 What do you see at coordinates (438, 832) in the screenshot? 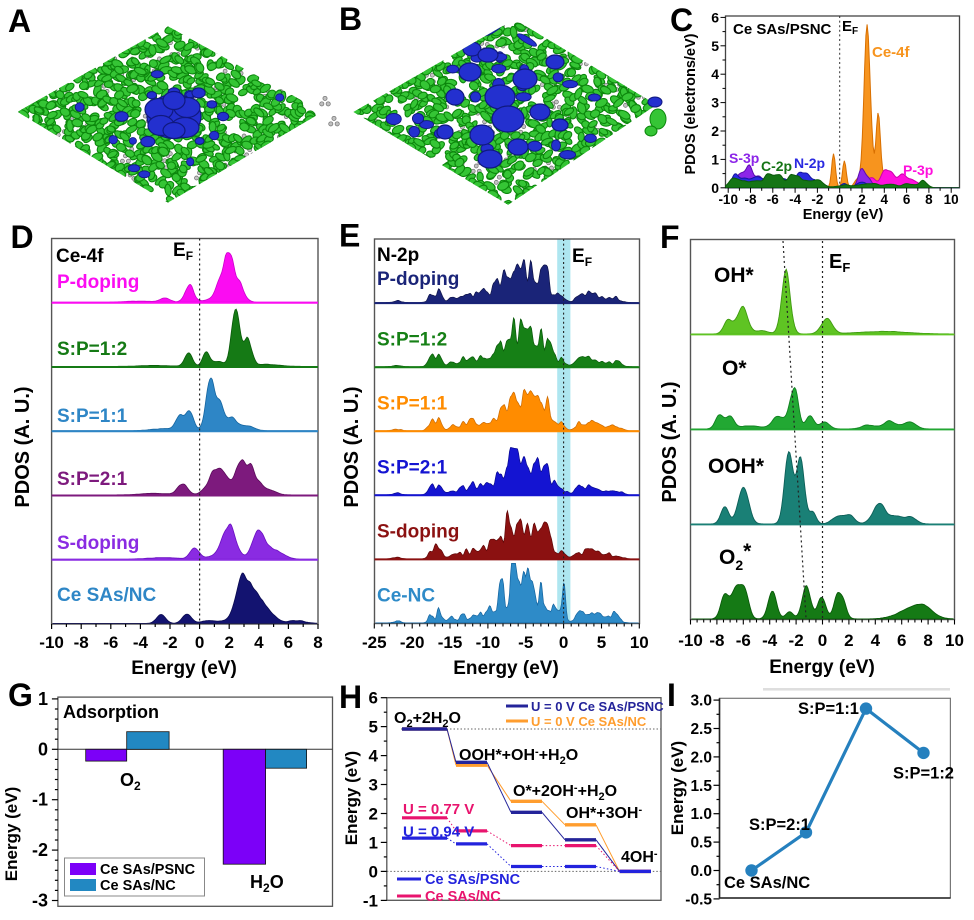
I see `svg-text: U = 0.94 V` at bounding box center [438, 832].